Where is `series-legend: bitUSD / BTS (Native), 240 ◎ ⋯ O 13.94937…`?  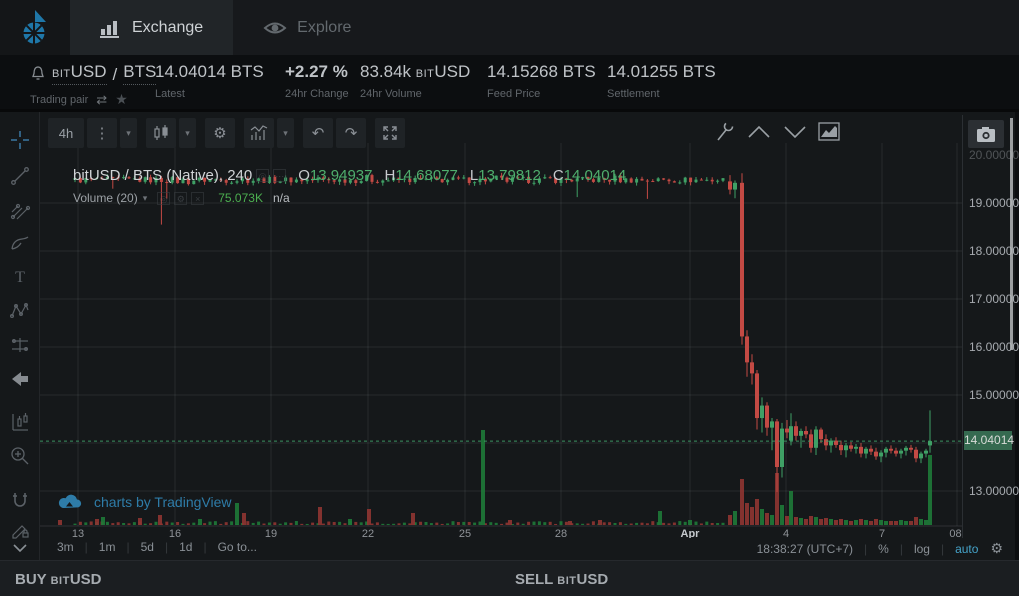
series-legend: bitUSD / BTS (Native), 240 ◎ ⋯ O 13.94937… is located at coordinates (349, 175).